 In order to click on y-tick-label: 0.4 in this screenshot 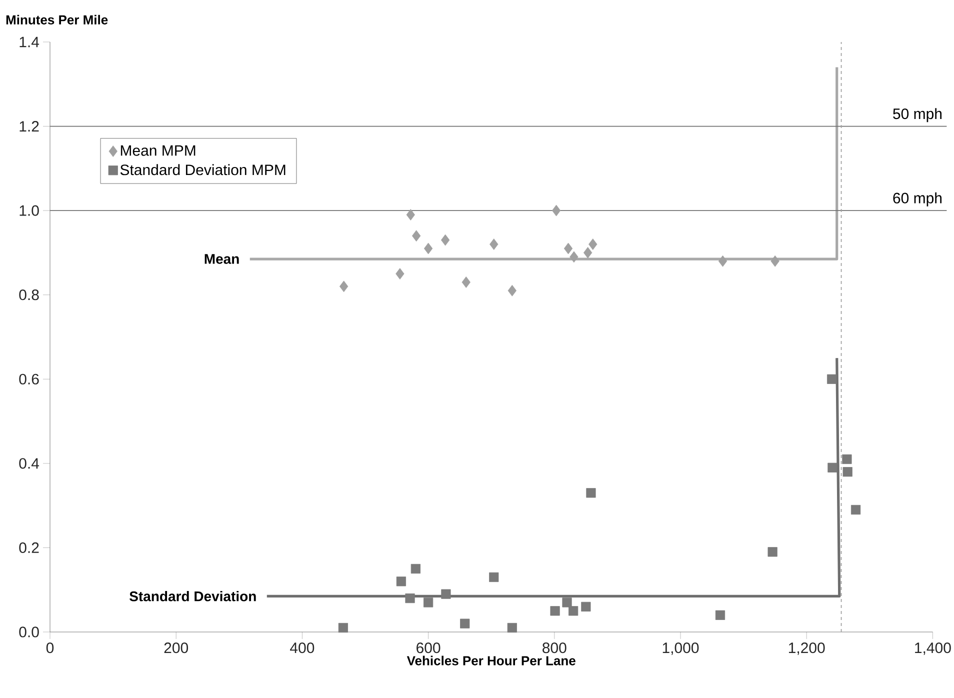, I will do `click(29, 463)`.